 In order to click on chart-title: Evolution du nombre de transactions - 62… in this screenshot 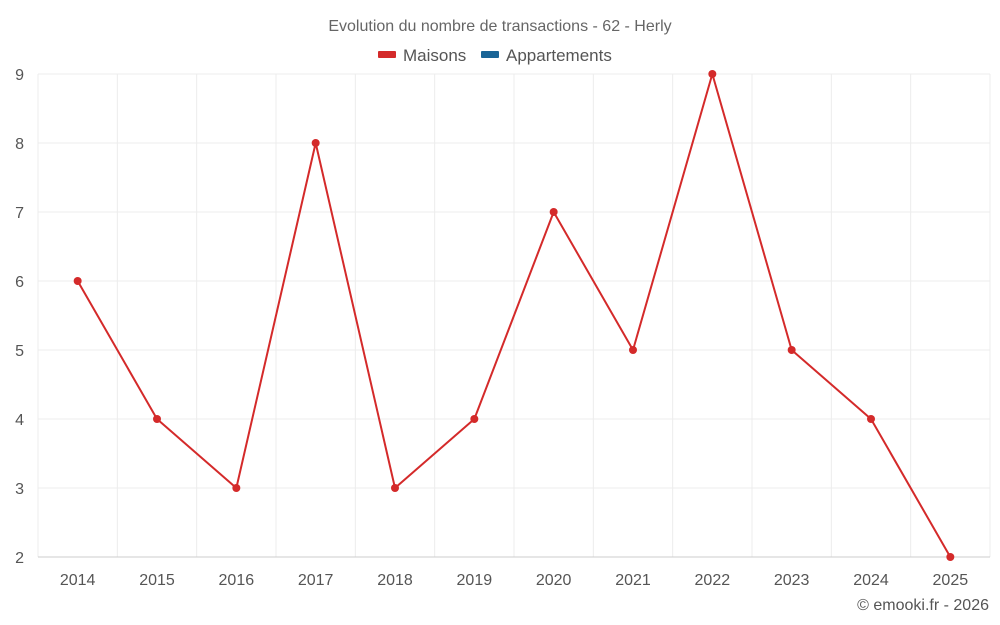, I will do `click(499, 26)`.